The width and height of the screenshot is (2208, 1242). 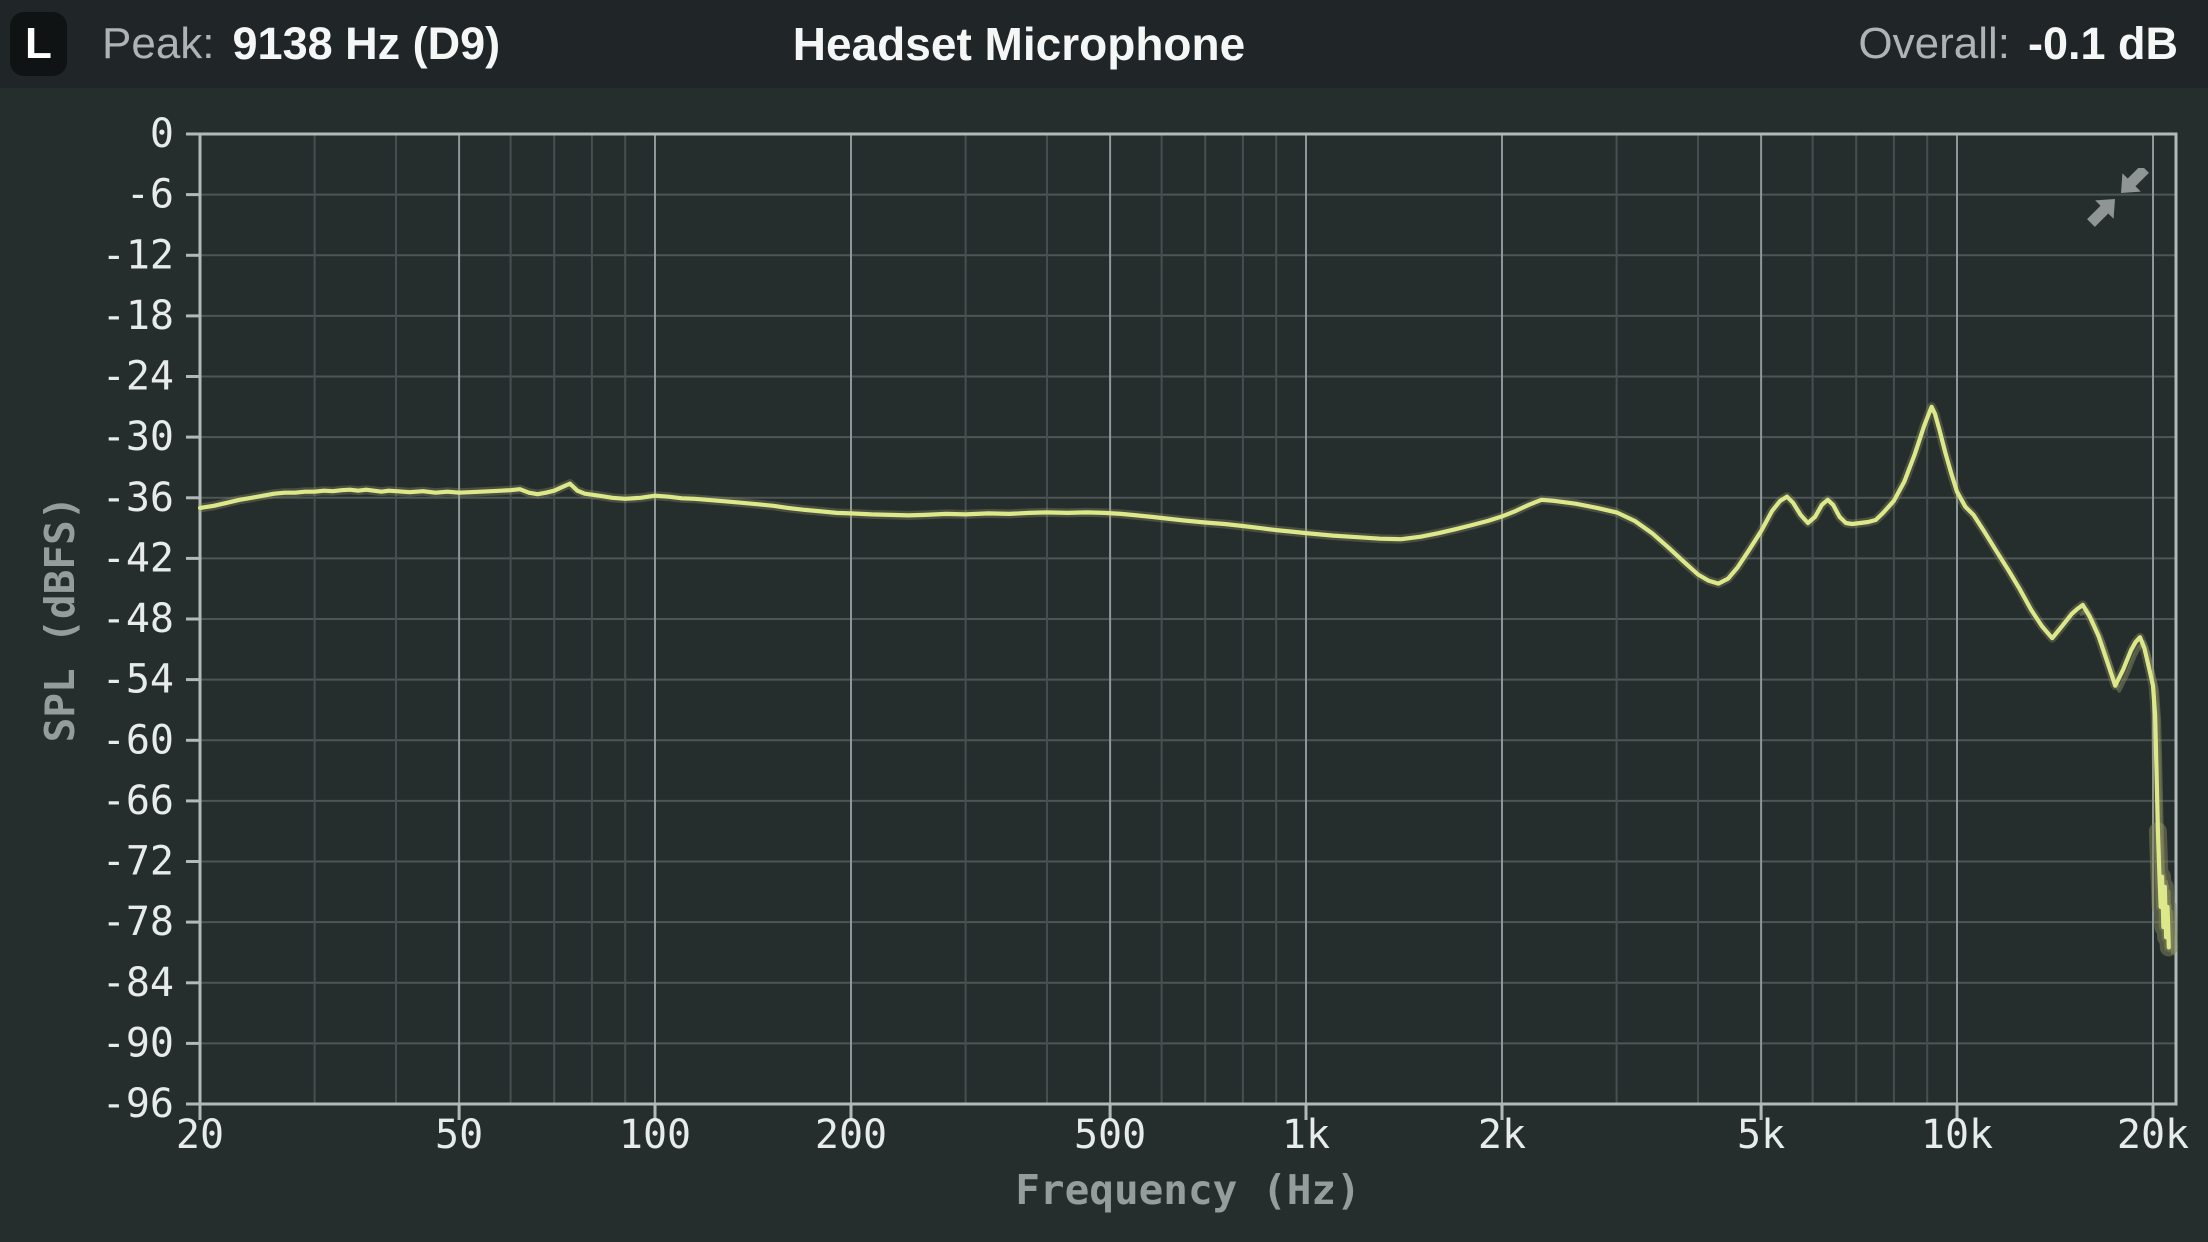 I want to click on y-tick-label: -18, so click(x=138, y=316).